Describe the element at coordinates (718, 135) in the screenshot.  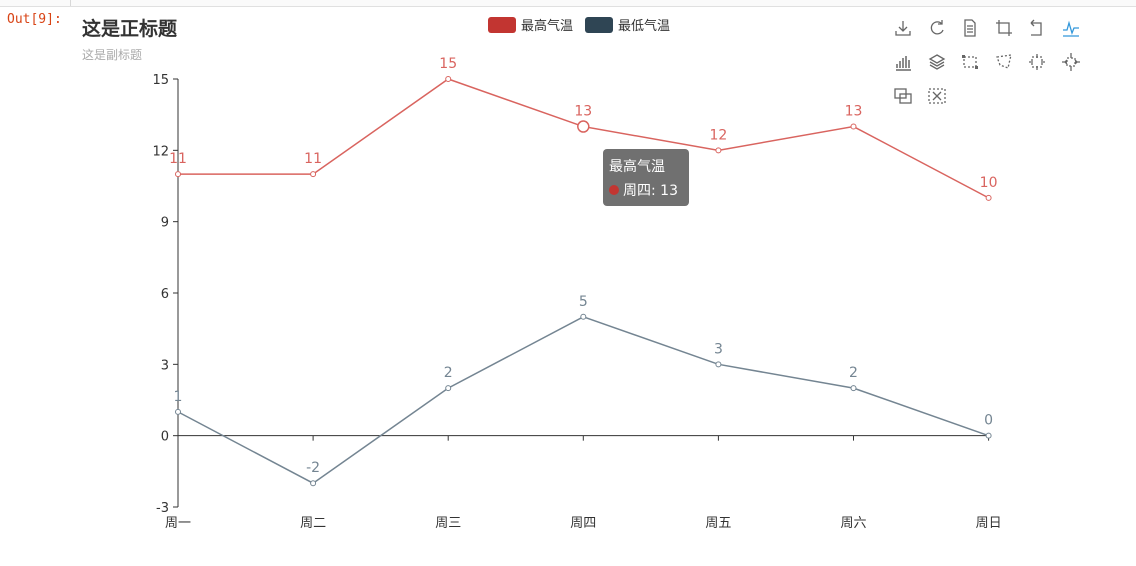
I see `data-label-high: 12` at that location.